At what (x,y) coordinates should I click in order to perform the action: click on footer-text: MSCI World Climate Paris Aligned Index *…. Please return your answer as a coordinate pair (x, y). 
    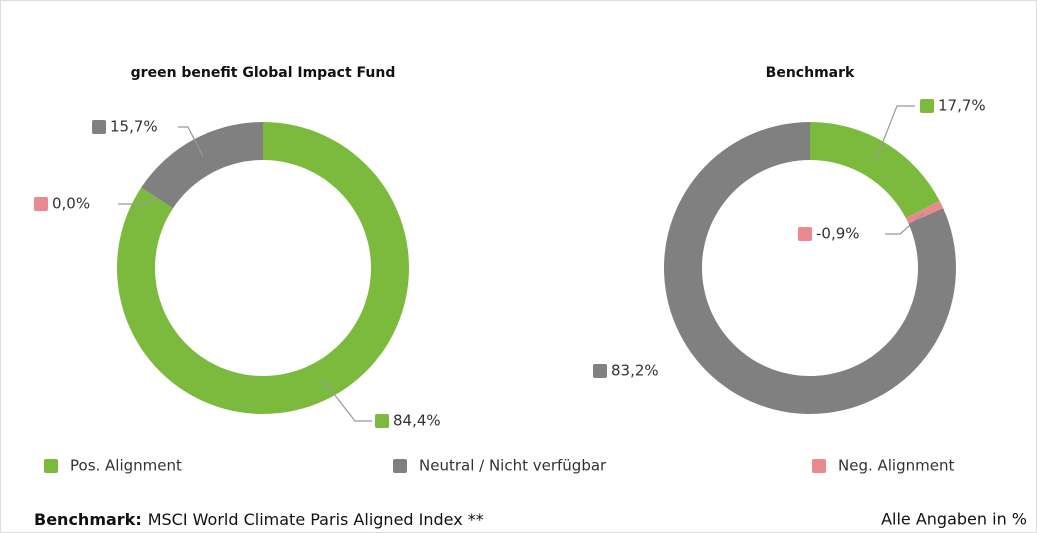
    Looking at the image, I should click on (316, 519).